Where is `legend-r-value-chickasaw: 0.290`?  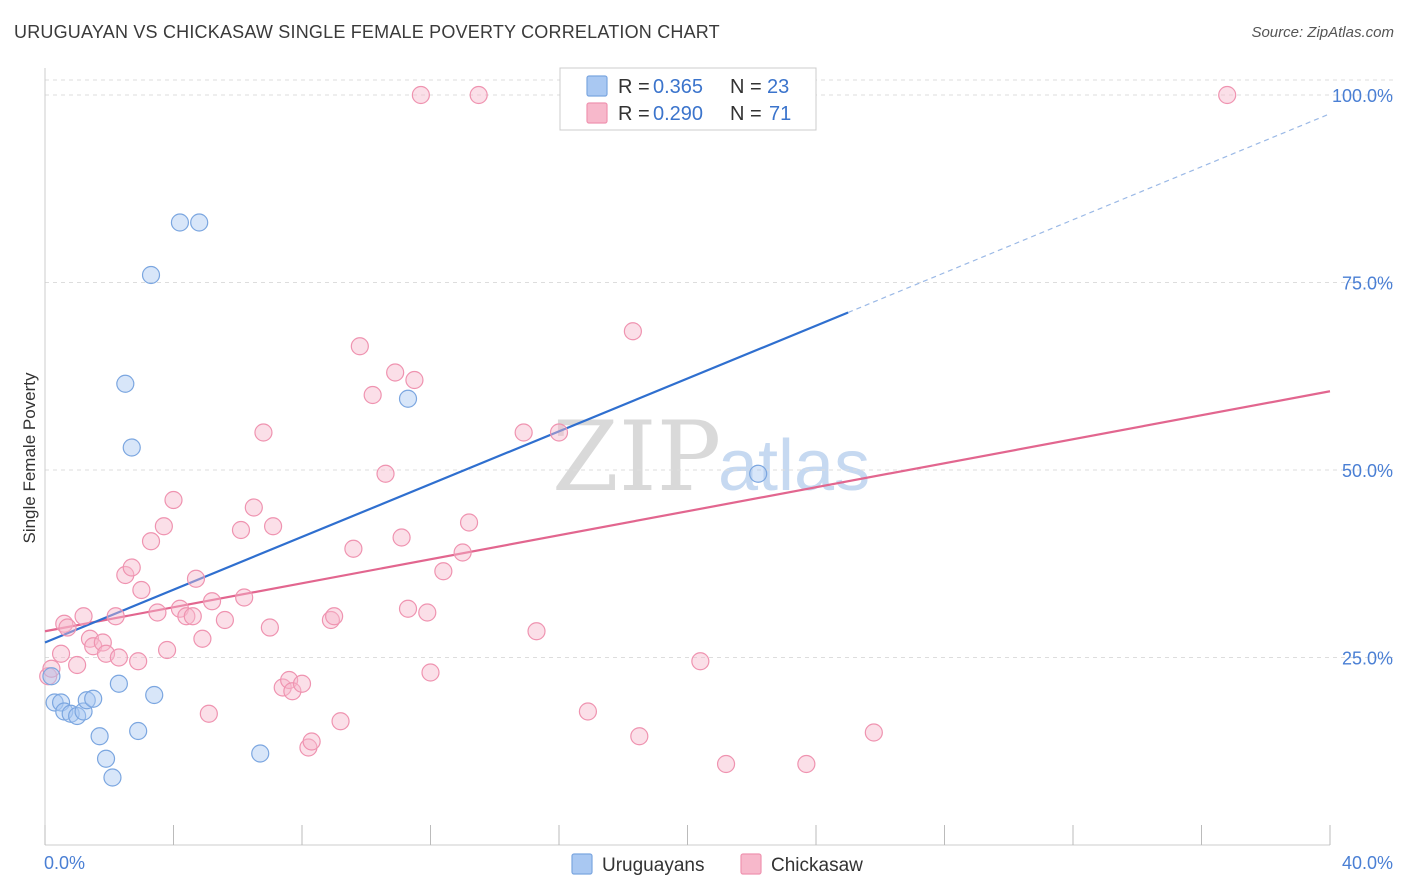 legend-r-value-chickasaw: 0.290 is located at coordinates (678, 114).